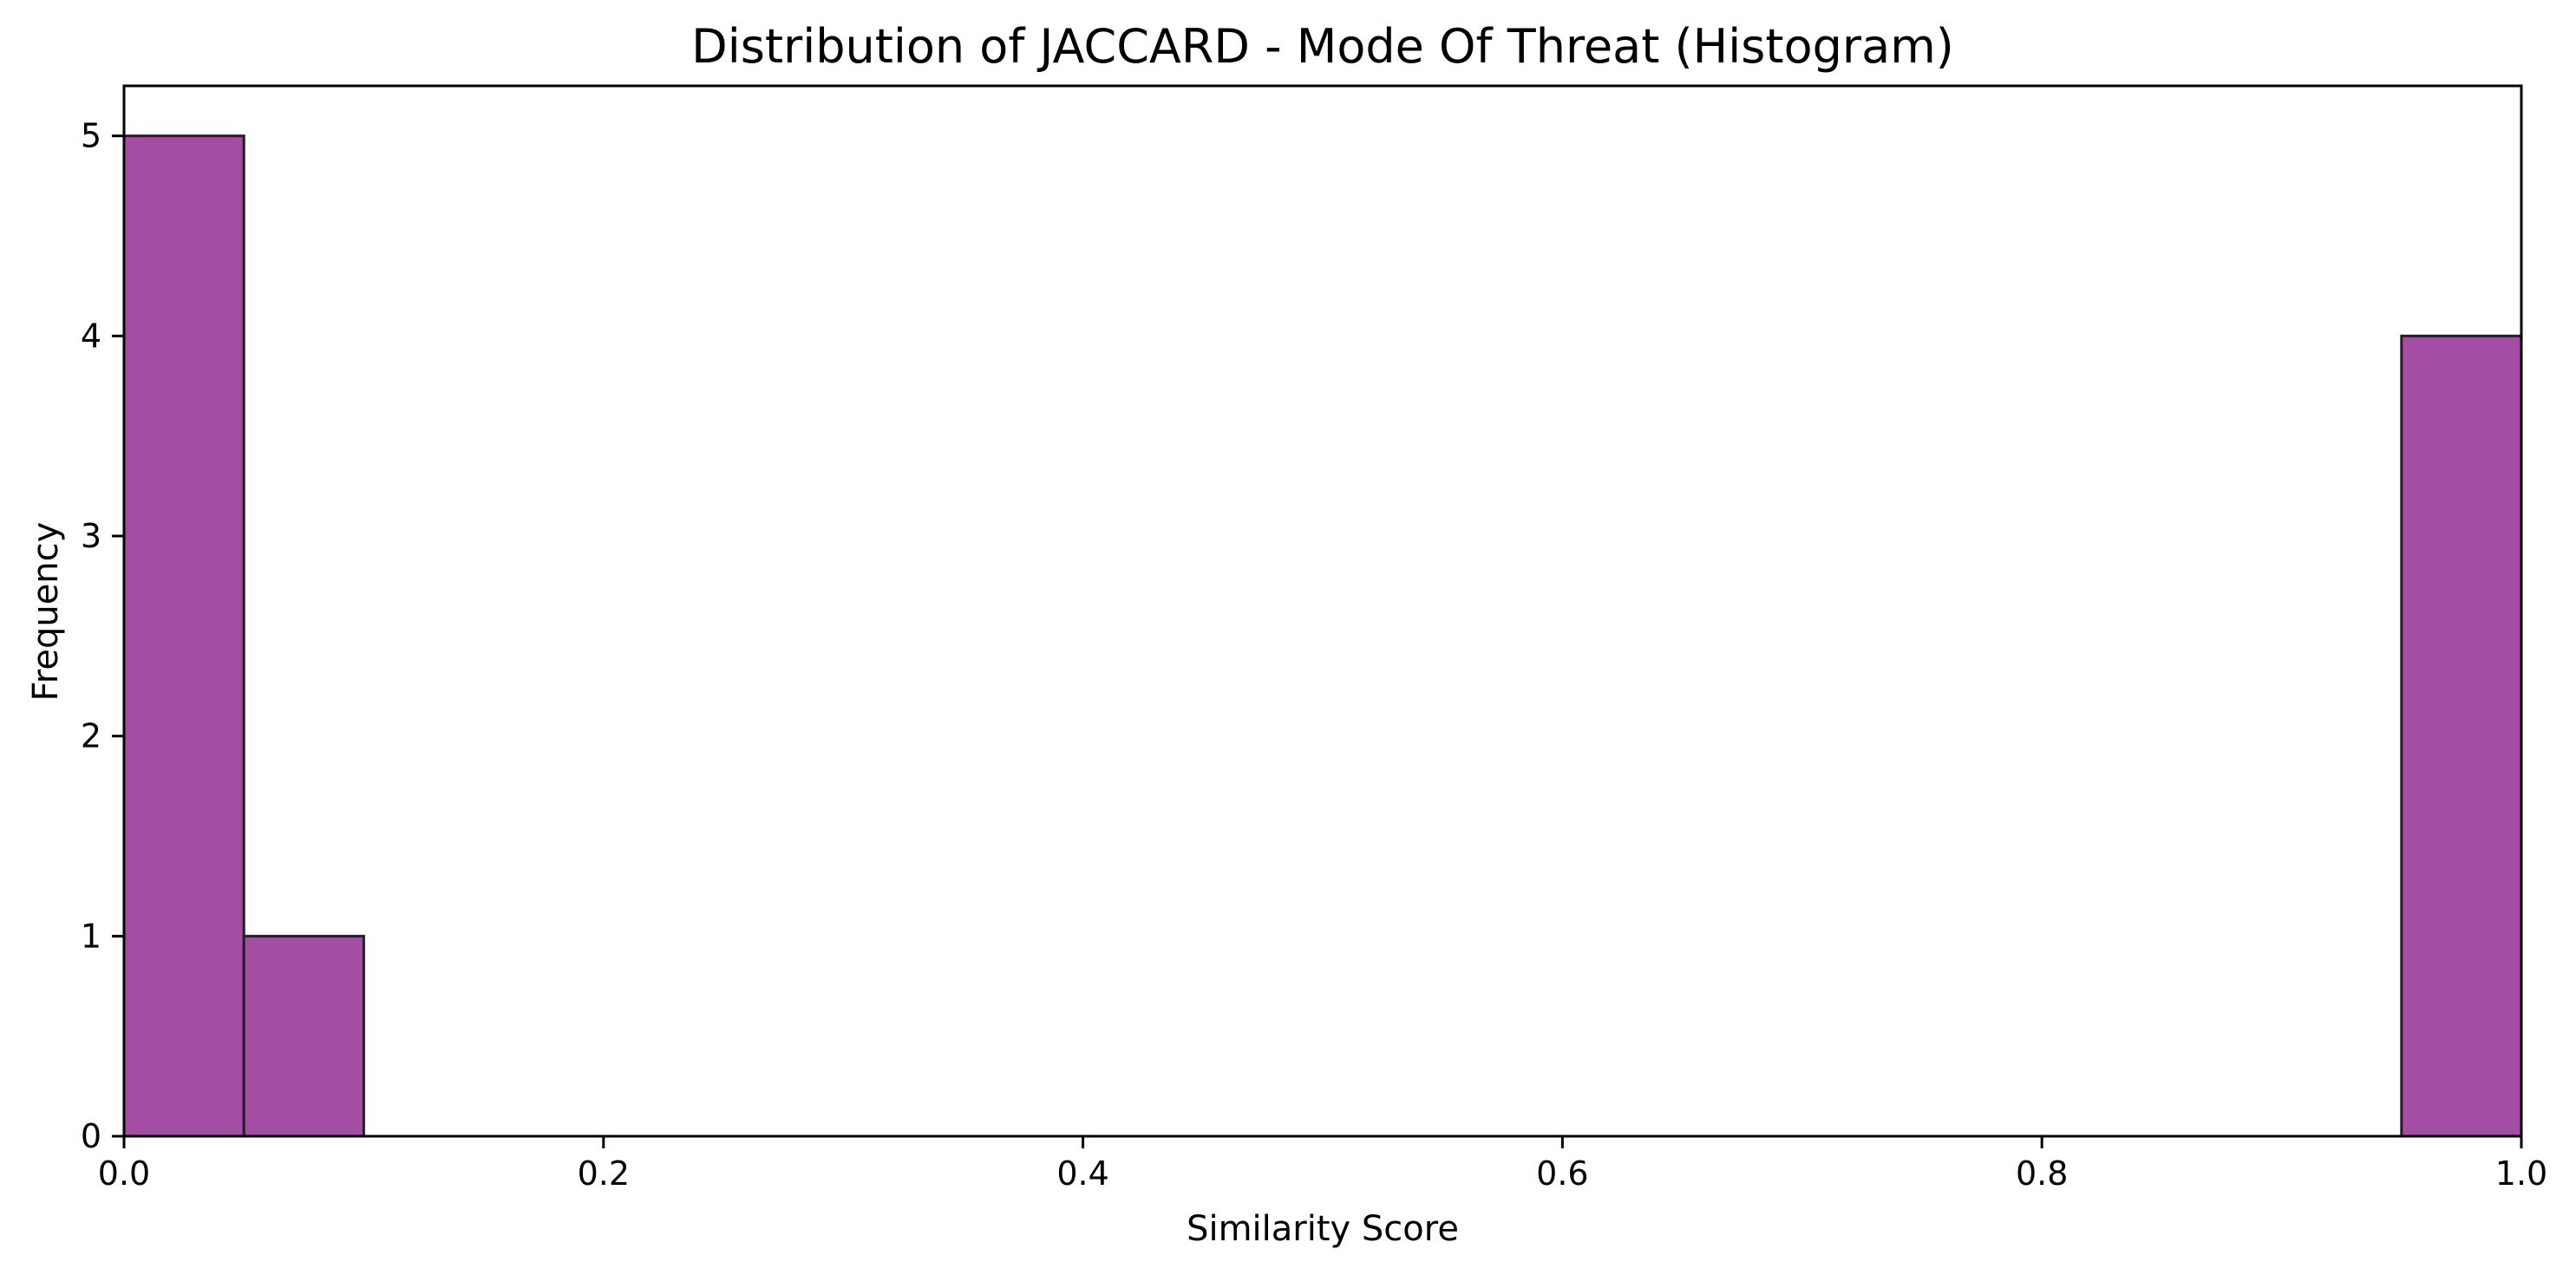 Image resolution: width=2576 pixels, height=1275 pixels. I want to click on y-tick-label: 0, so click(91, 1136).